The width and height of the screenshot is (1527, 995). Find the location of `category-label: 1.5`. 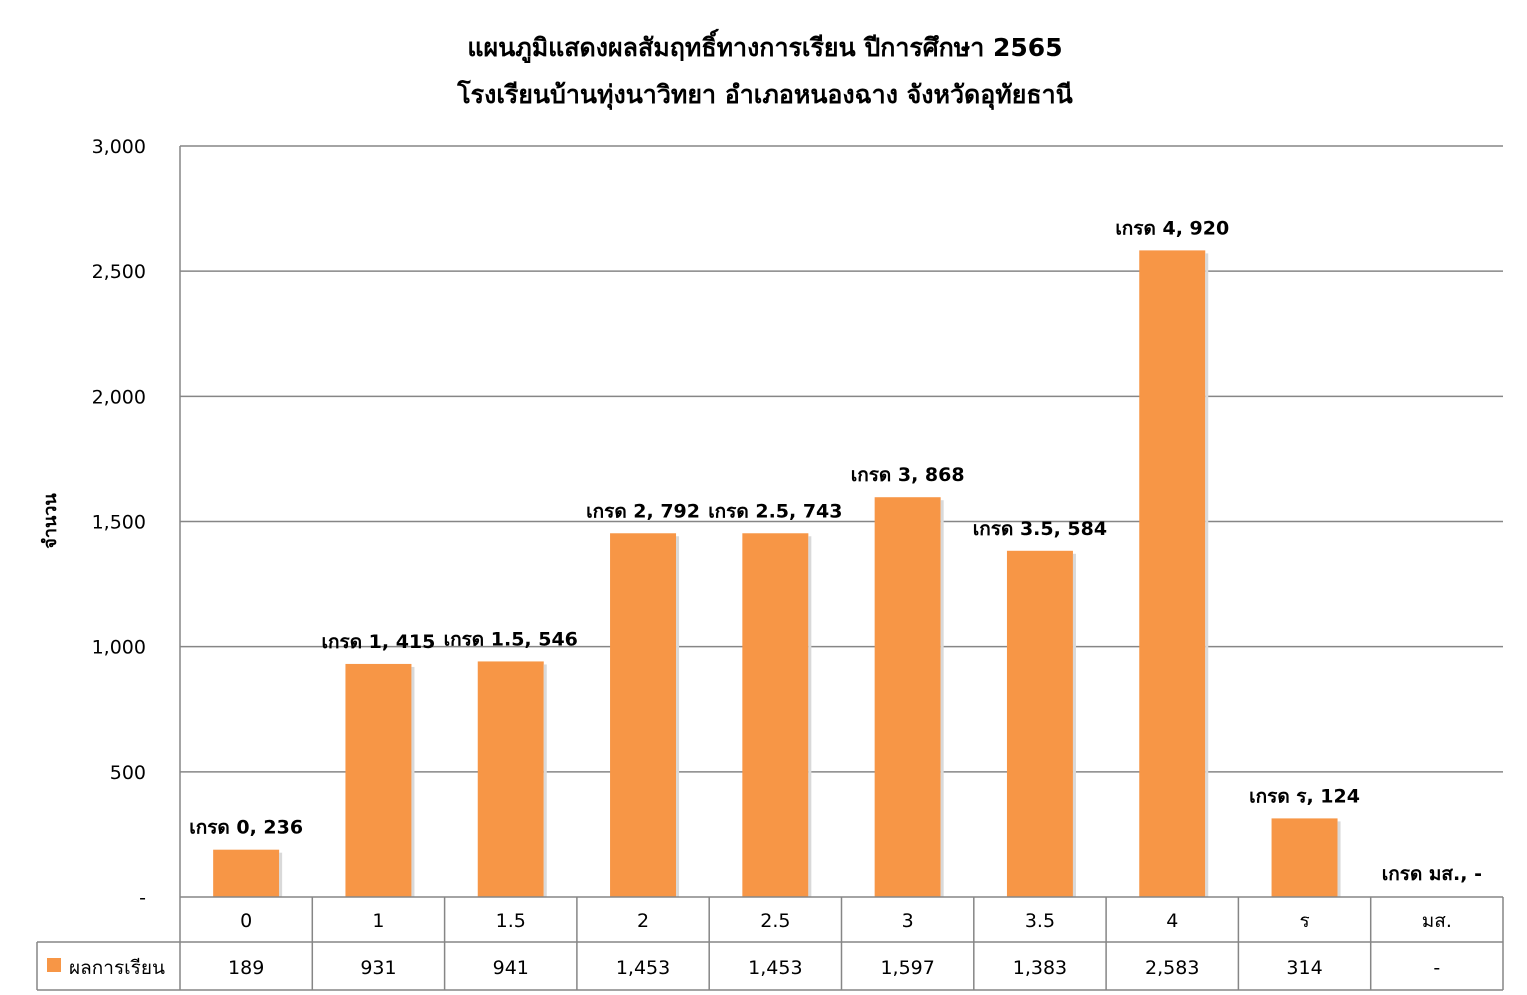

category-label: 1.5 is located at coordinates (511, 921).